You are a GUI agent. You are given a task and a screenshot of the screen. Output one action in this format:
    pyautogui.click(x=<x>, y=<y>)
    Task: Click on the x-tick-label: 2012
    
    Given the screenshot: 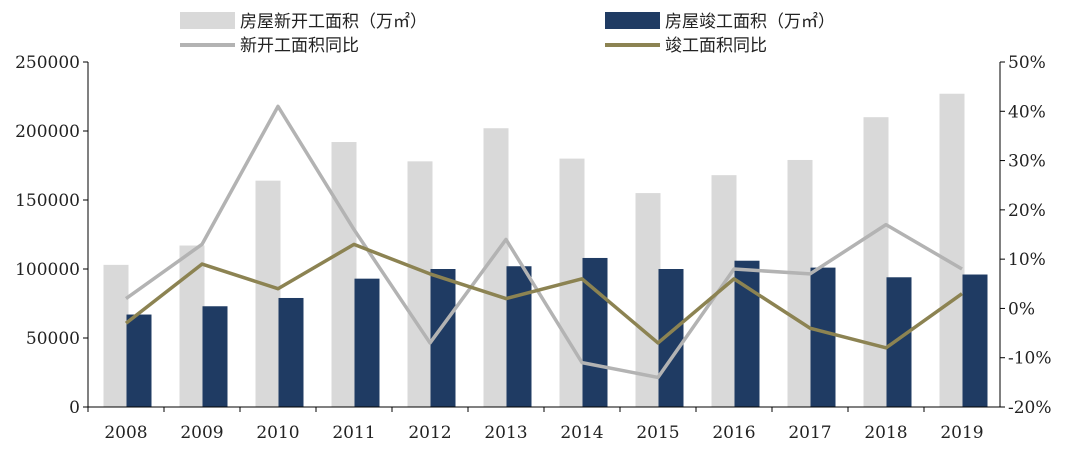 What is the action you would take?
    pyautogui.click(x=429, y=433)
    